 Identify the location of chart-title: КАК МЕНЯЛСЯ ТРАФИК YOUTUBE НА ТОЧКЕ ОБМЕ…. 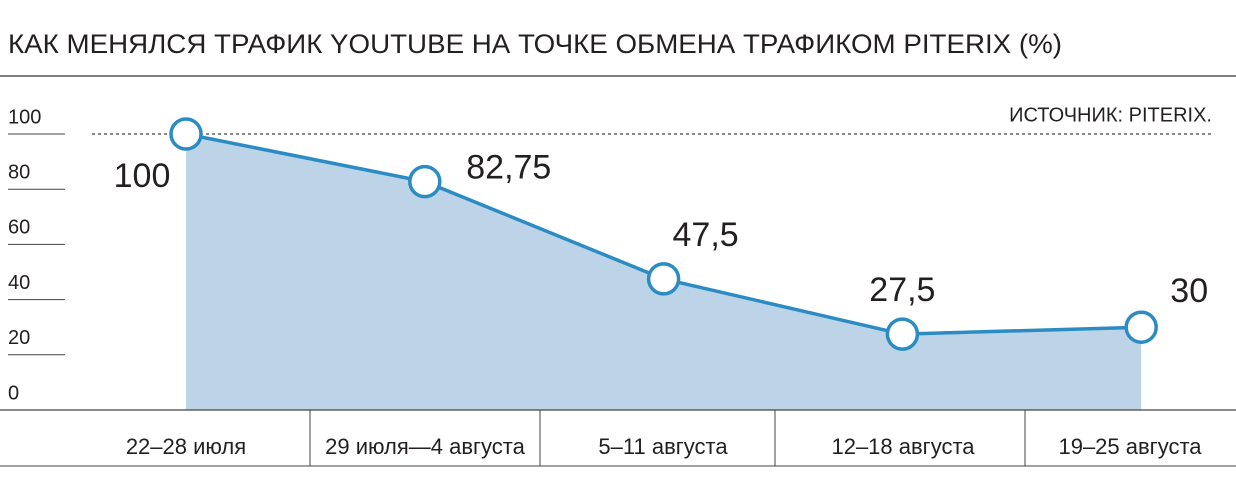
(535, 44).